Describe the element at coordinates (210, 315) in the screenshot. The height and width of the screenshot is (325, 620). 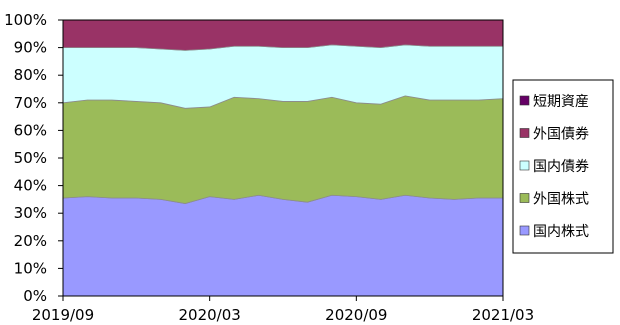
I see `x-tick-label: 2020/03` at that location.